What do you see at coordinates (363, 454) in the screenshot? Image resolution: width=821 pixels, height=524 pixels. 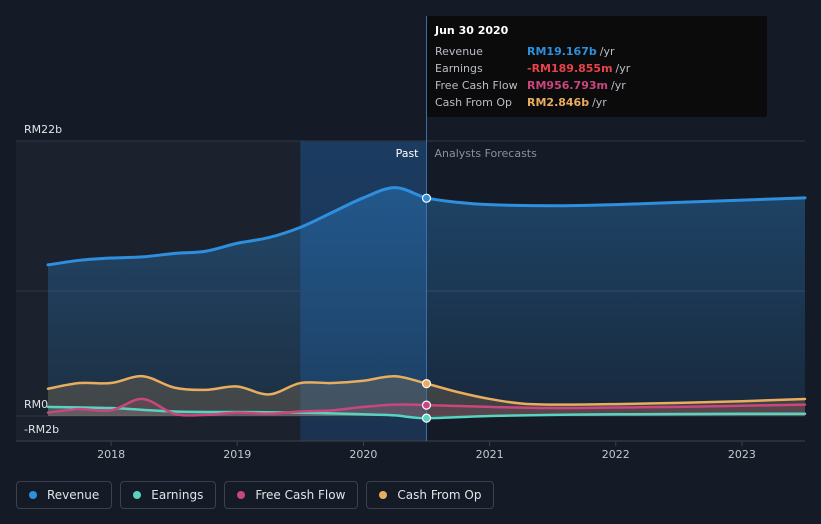 I see `x-tick-label: 2020` at bounding box center [363, 454].